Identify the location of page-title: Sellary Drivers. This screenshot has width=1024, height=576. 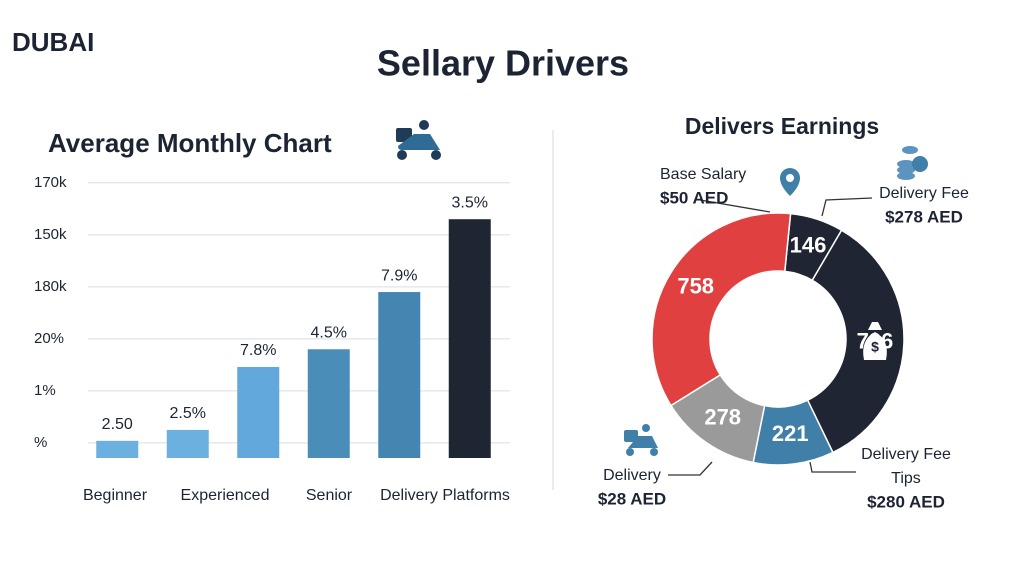
(503, 63).